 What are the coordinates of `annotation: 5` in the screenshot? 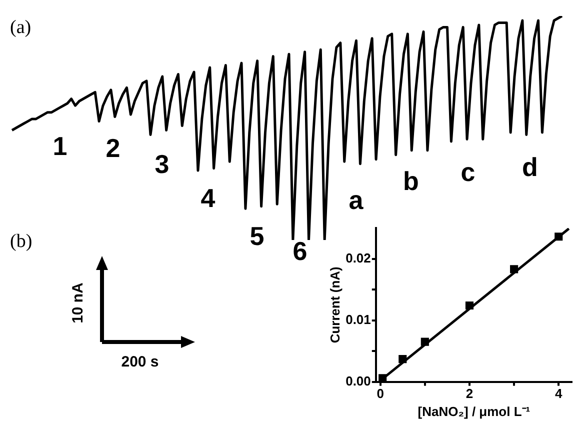 It's located at (257, 236).